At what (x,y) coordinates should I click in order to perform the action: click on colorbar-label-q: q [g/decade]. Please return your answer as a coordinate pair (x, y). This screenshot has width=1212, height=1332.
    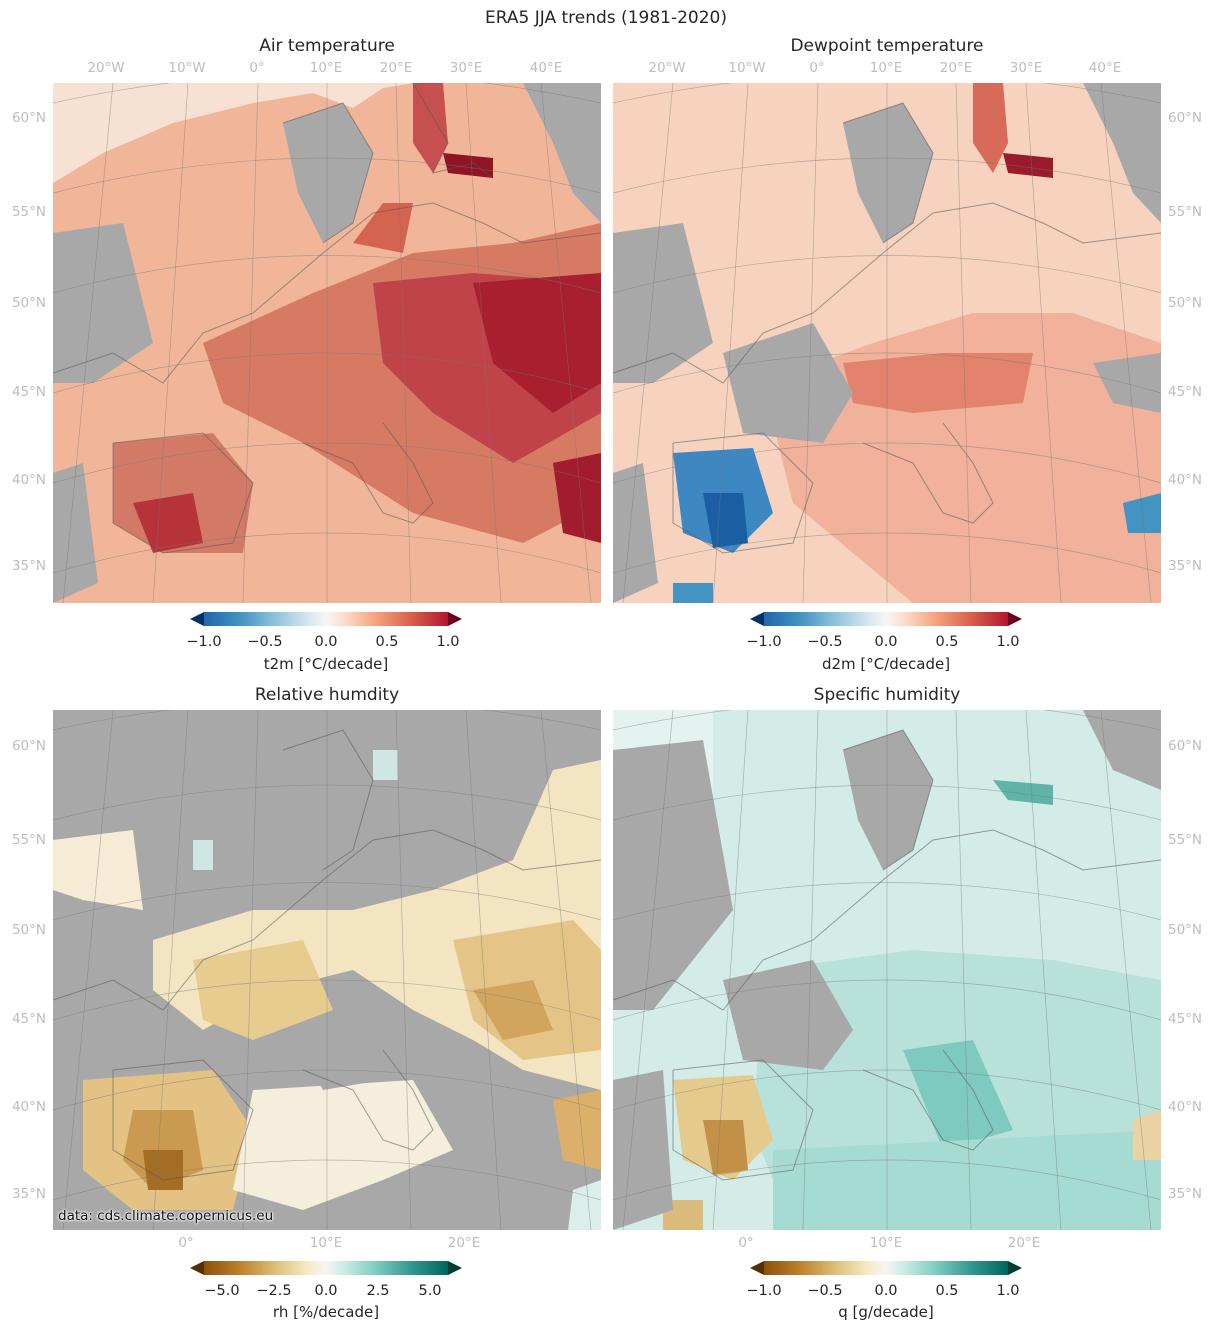
    Looking at the image, I should click on (886, 1312).